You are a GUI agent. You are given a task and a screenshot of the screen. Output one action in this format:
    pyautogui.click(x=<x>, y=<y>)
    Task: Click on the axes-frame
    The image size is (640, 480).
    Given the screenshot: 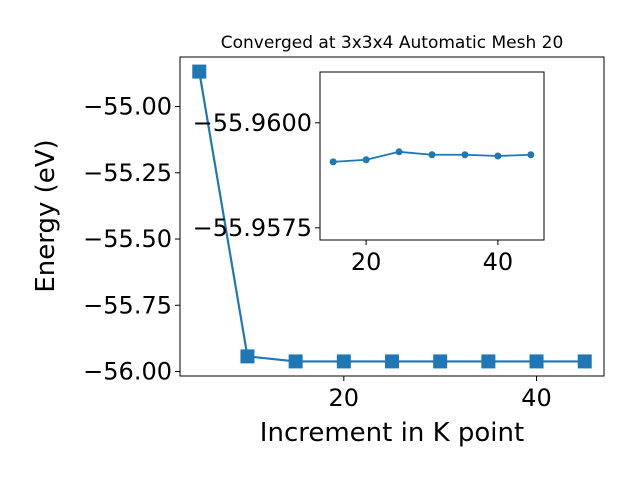 What is the action you would take?
    pyautogui.click(x=432, y=156)
    